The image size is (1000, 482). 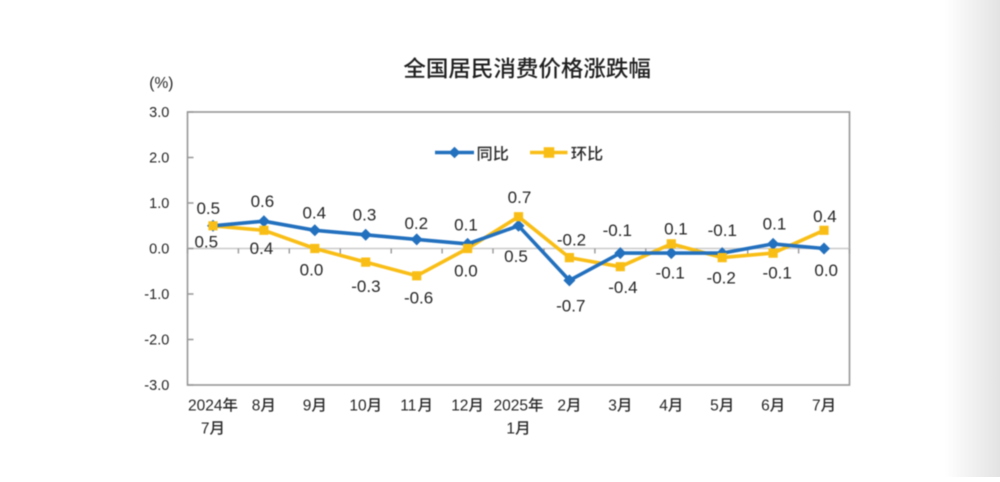 What do you see at coordinates (263, 201) in the screenshot?
I see `svg-text: 0.6` at bounding box center [263, 201].